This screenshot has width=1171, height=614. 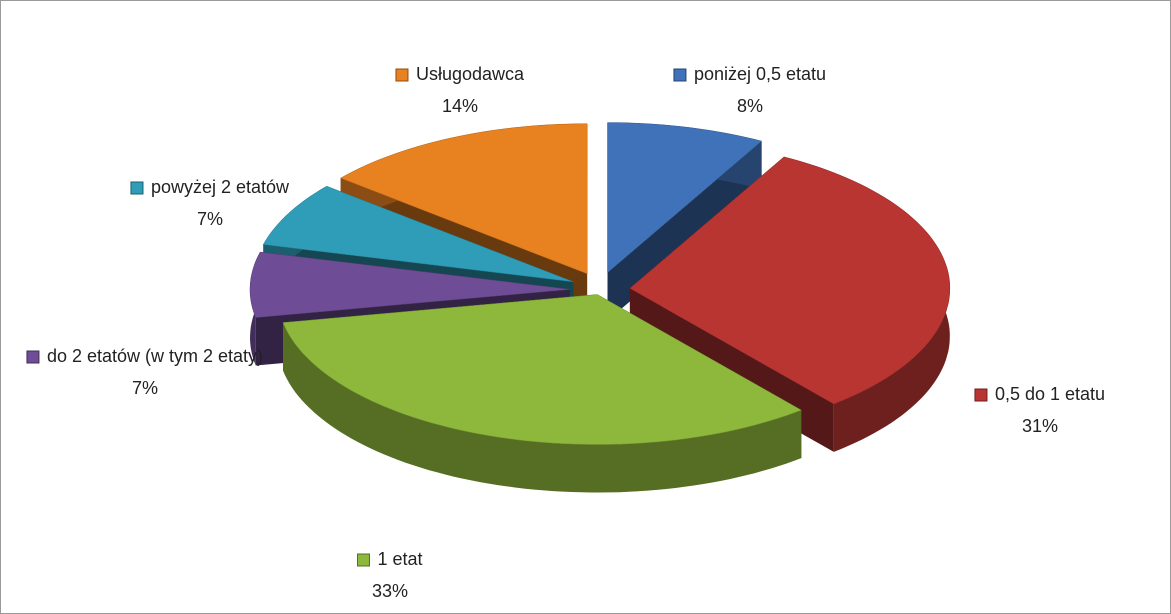 I want to click on slice-rim, so click(x=542, y=407).